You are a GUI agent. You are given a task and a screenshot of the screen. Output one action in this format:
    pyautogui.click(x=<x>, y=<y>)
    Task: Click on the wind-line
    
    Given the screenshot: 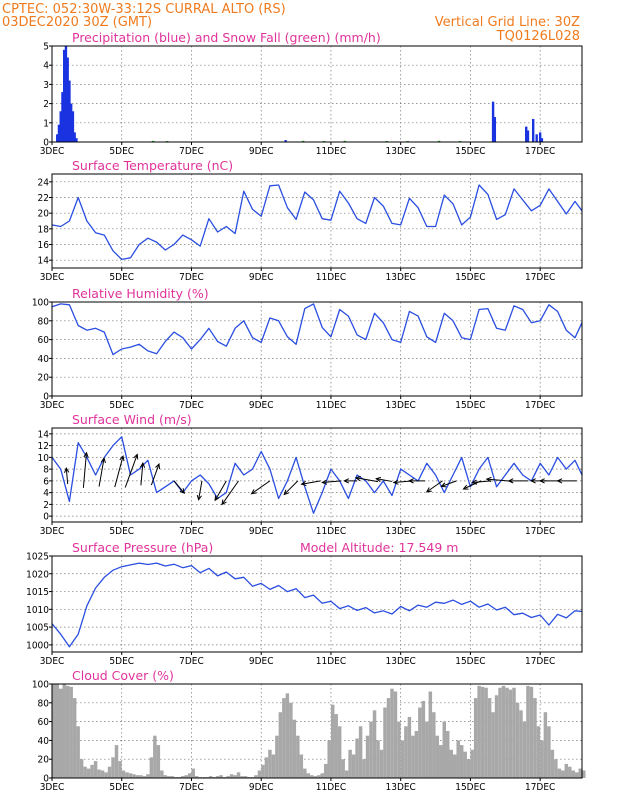 What is the action you would take?
    pyautogui.click(x=317, y=475)
    